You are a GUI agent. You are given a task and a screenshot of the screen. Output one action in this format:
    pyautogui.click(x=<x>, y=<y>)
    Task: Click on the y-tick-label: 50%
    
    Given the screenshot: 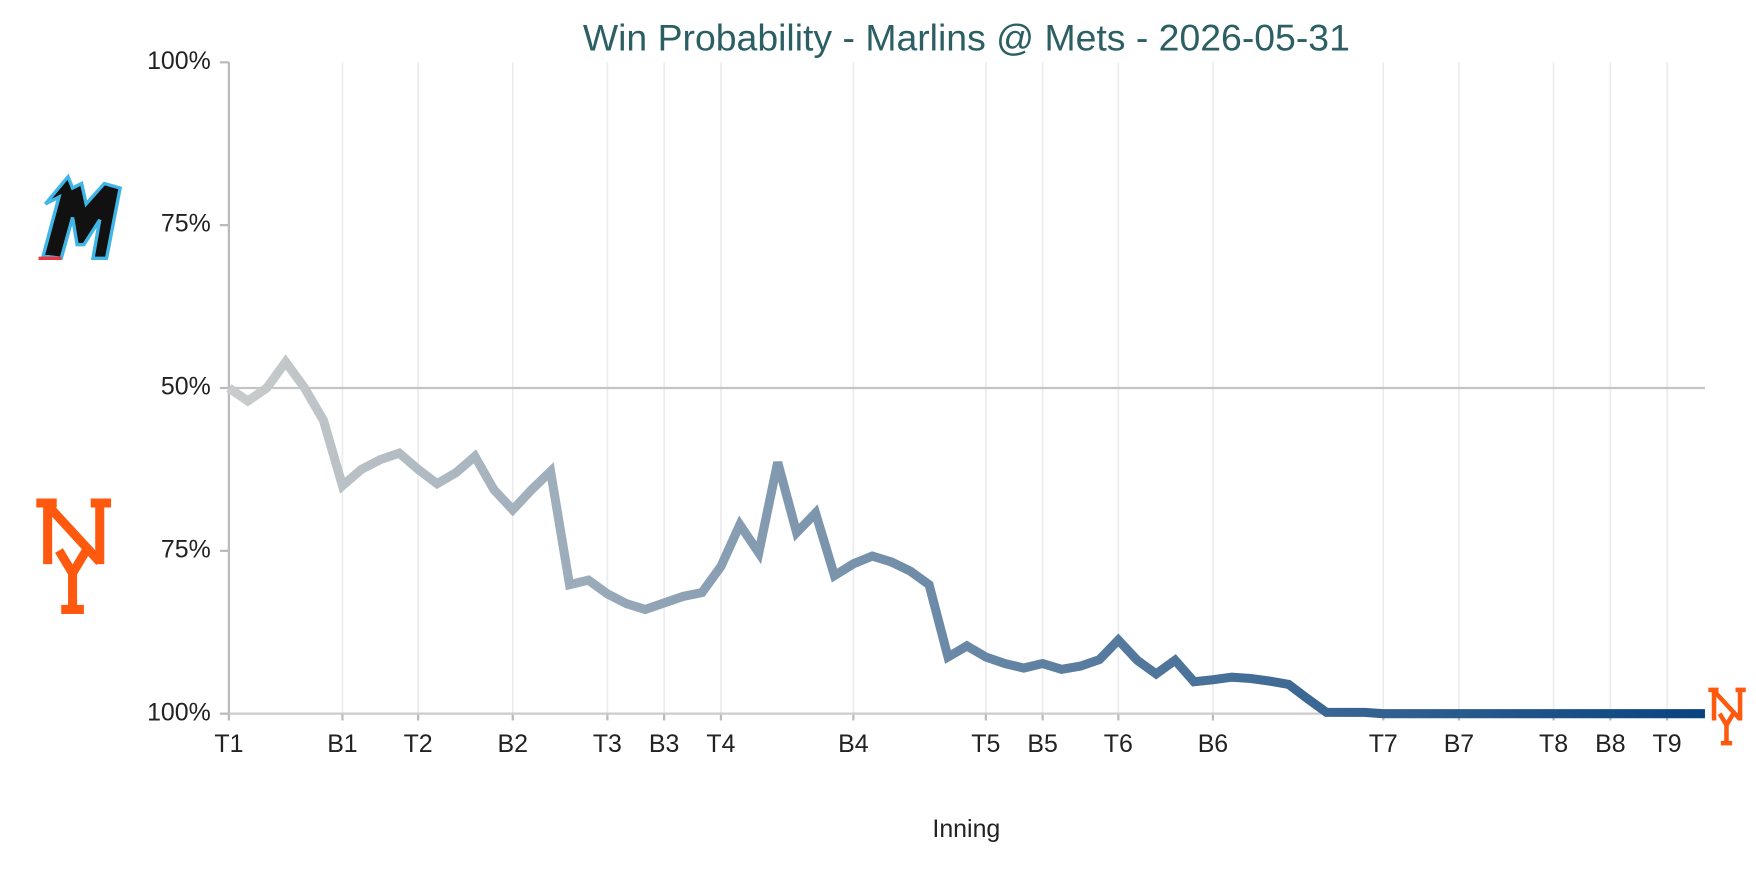 What is the action you would take?
    pyautogui.click(x=186, y=387)
    